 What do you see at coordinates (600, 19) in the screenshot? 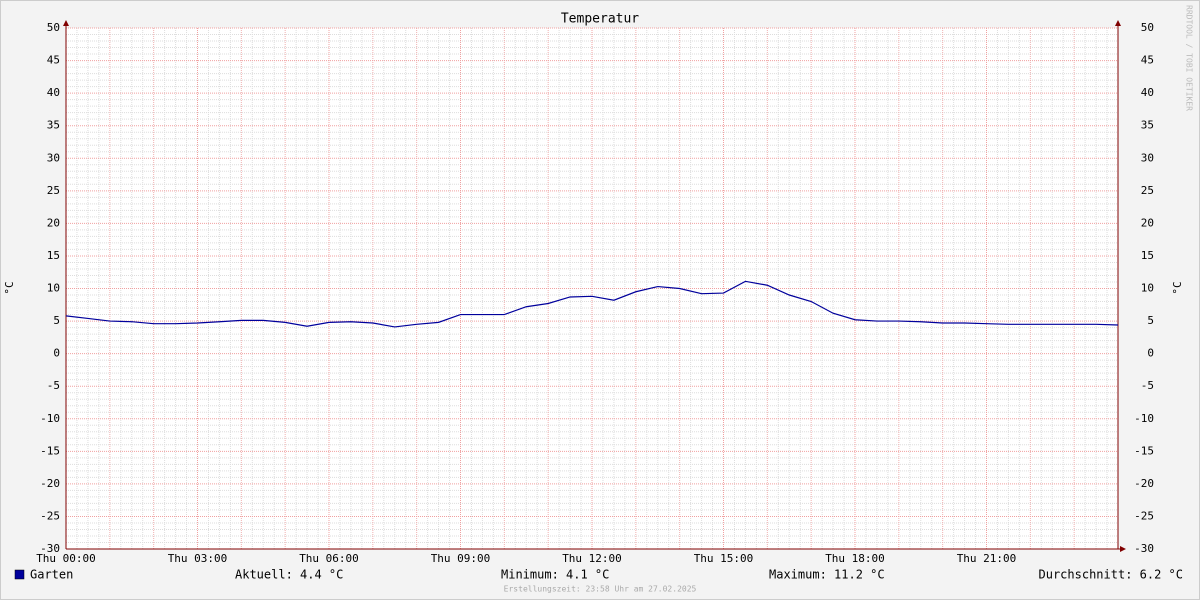
I see `chart-title: Temperatur` at bounding box center [600, 19].